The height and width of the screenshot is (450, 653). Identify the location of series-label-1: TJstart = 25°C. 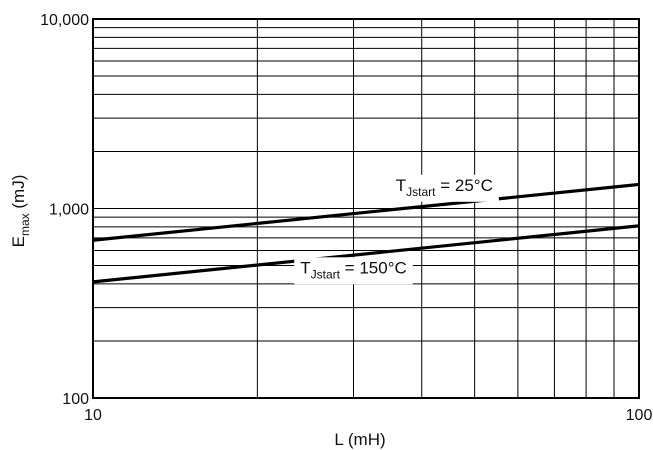
(444, 187).